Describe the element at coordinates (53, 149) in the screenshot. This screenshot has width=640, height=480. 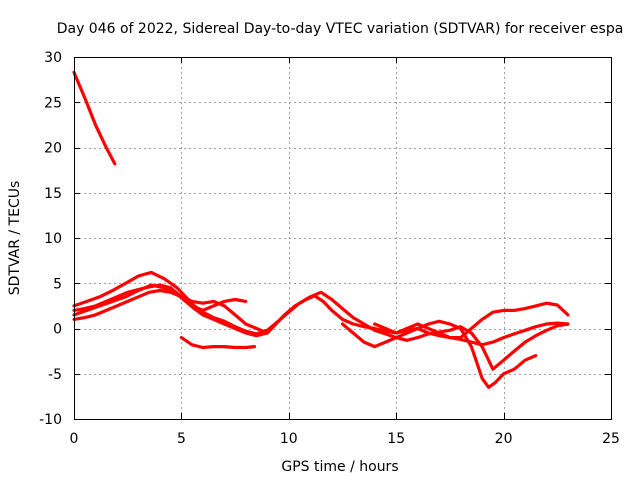
I see `y-tick-label: 20` at that location.